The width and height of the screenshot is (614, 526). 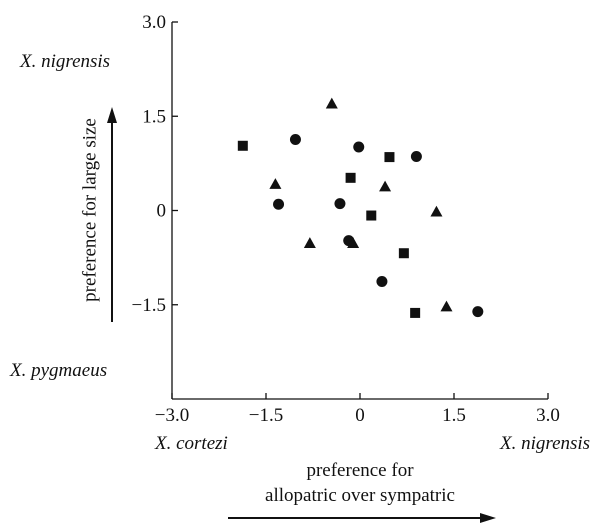 What do you see at coordinates (360, 470) in the screenshot?
I see `x-axis-label-line-1: preference for` at bounding box center [360, 470].